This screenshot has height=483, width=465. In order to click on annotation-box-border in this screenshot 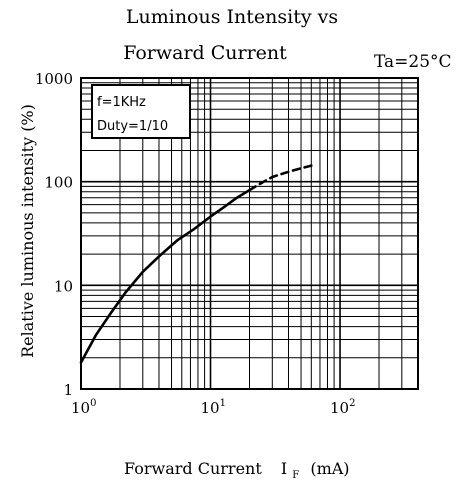, I will do `click(141, 111)`.